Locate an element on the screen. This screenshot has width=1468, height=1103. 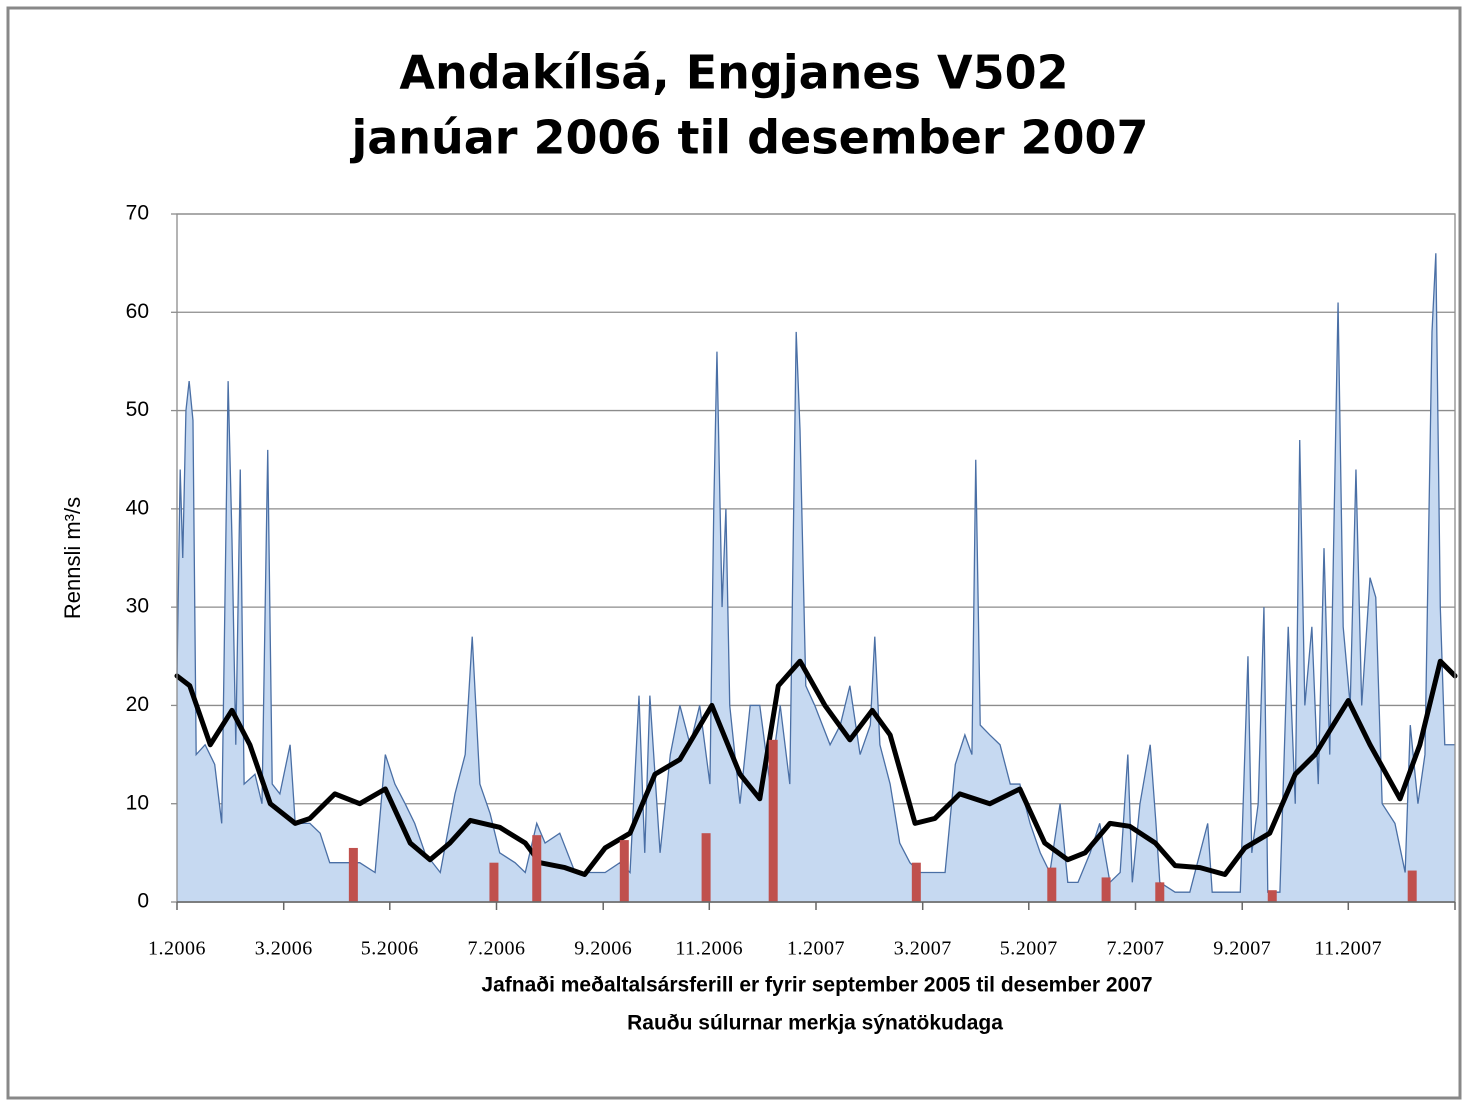
y-tick-label: 10 is located at coordinates (137, 802).